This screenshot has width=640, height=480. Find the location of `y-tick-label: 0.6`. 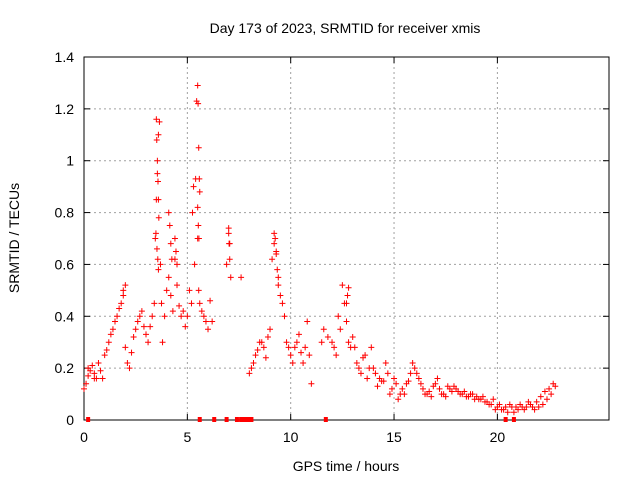

y-tick-label: 0.6 is located at coordinates (65, 264).